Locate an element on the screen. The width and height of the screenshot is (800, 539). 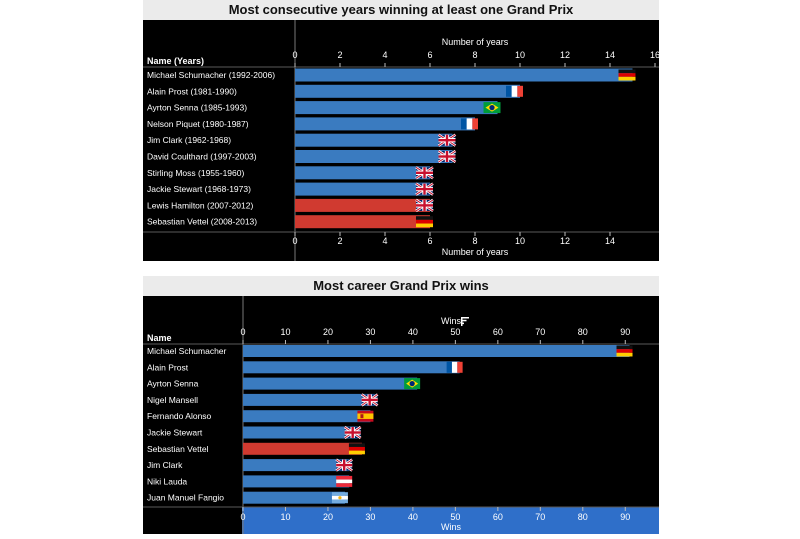
category-label: Jim Clark (1962-1968) is located at coordinates (189, 140).